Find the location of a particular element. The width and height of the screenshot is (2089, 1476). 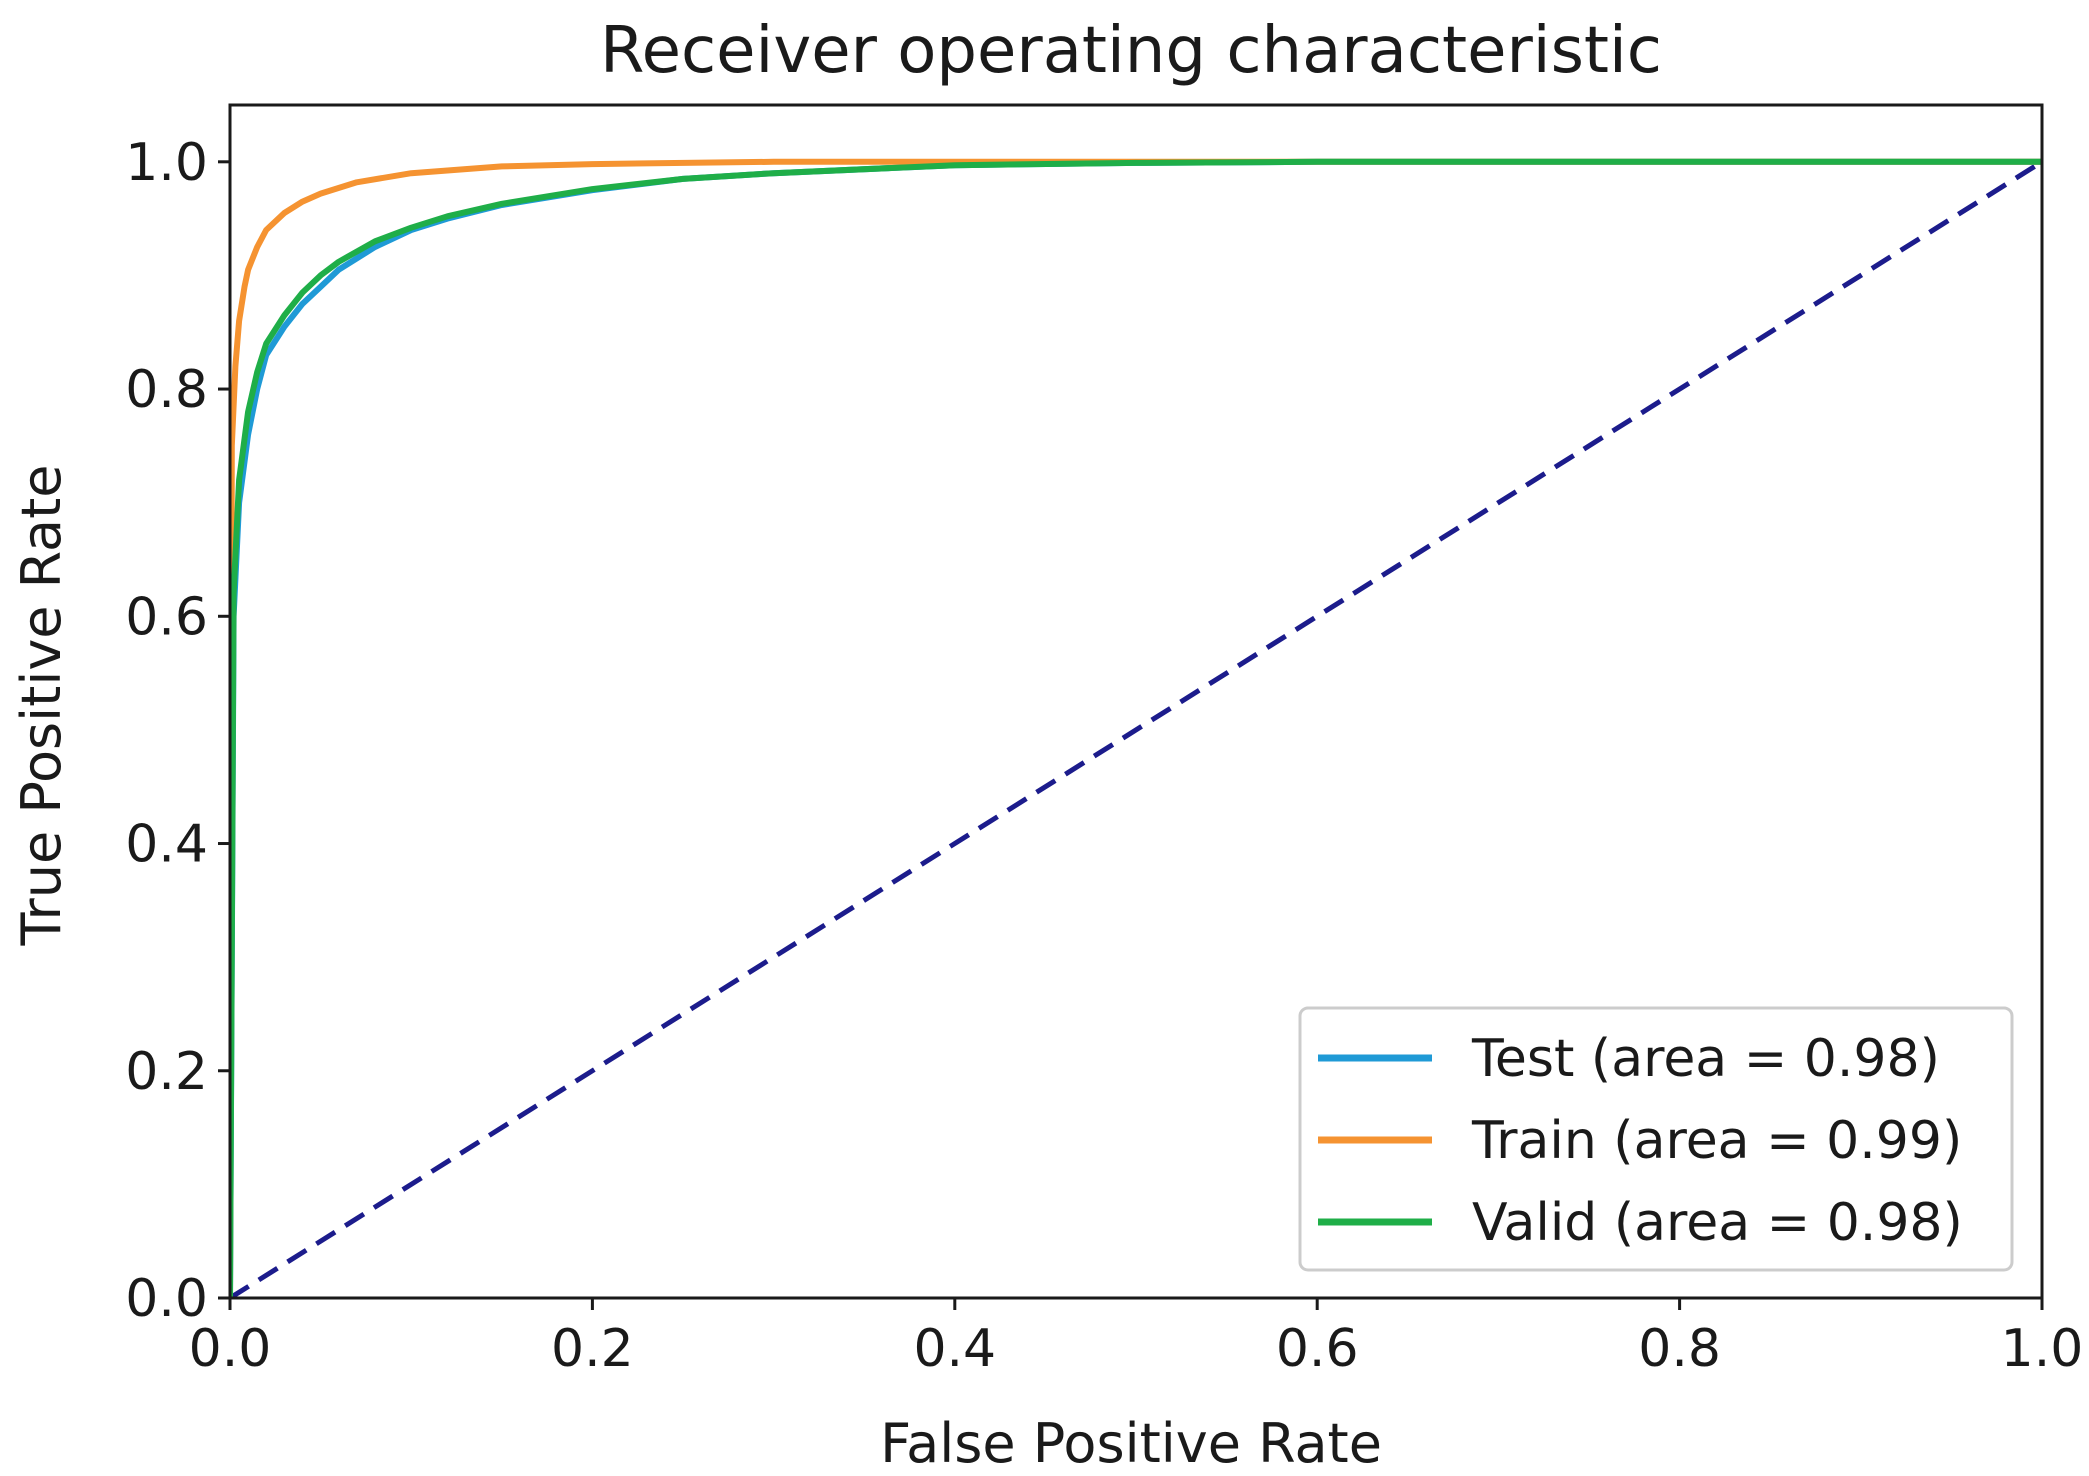

chart-title: Receiver operating characteristic is located at coordinates (1131, 51).